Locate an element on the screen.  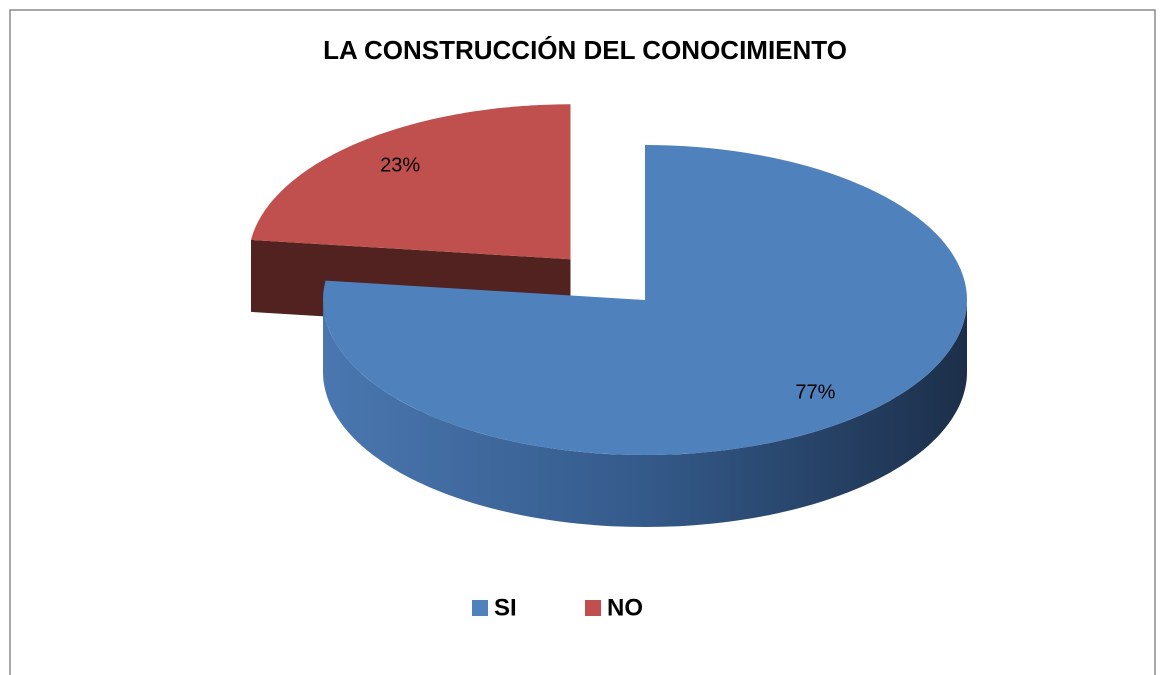
data-label: 23% is located at coordinates (400, 166).